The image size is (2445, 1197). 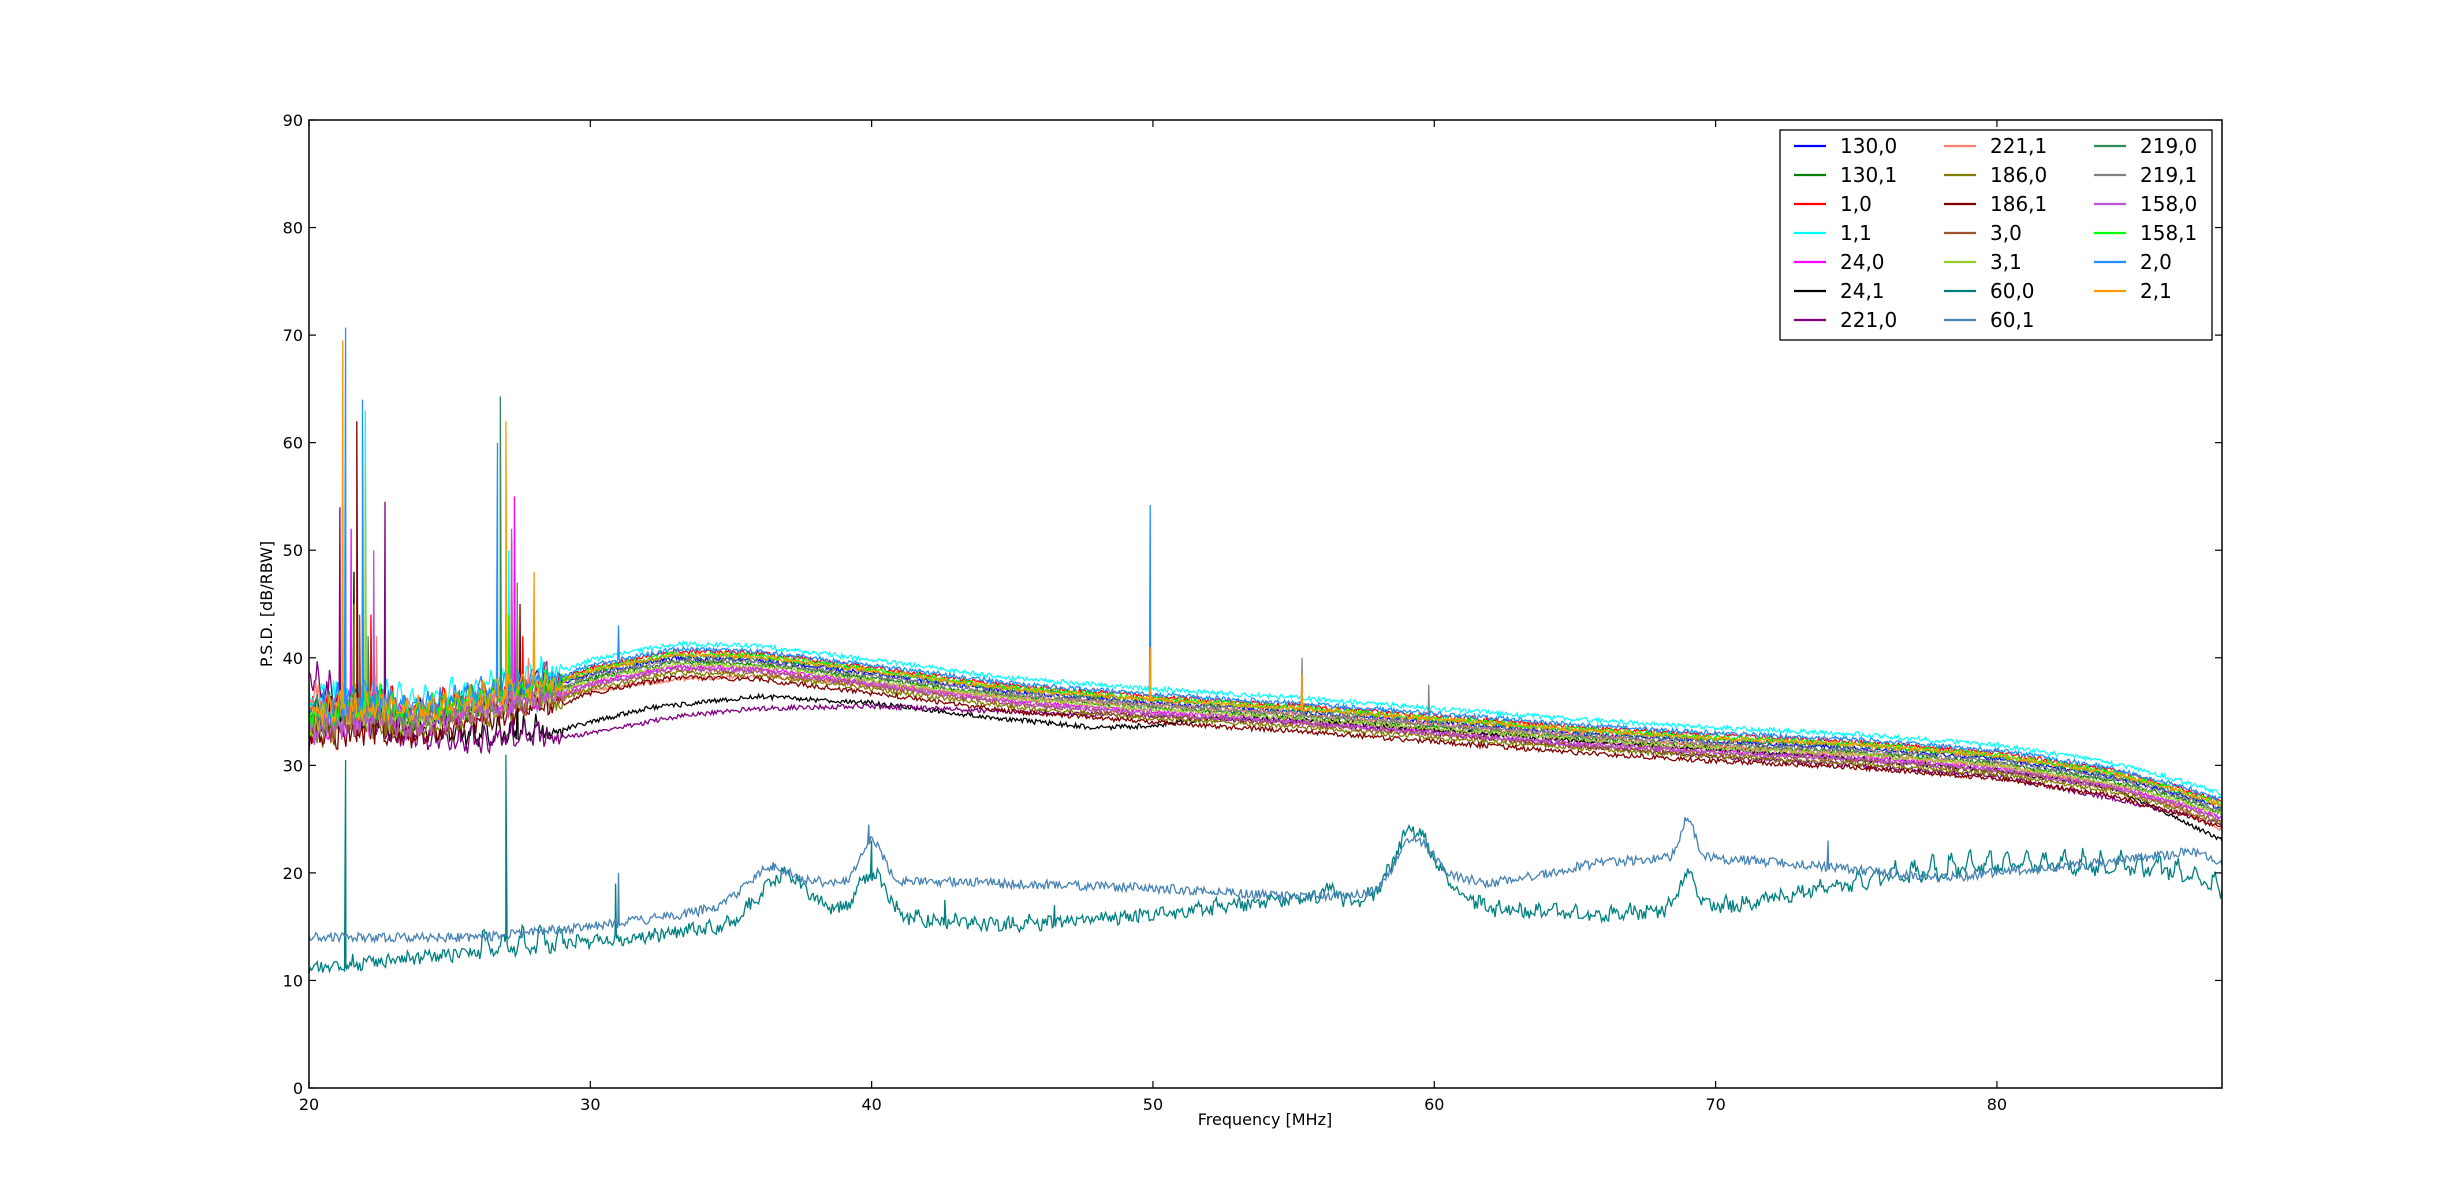 What do you see at coordinates (2018, 146) in the screenshot?
I see `legend-label: 221,1` at bounding box center [2018, 146].